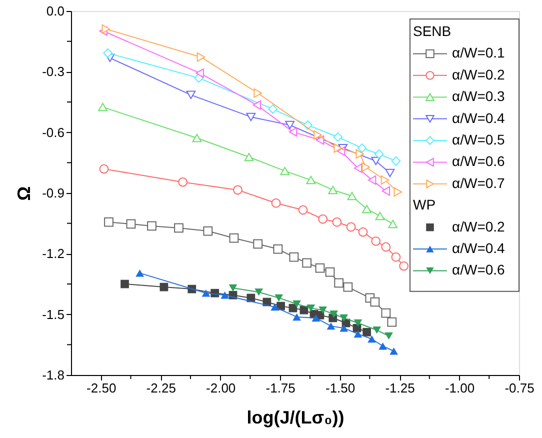  Describe the element at coordinates (424, 204) in the screenshot. I see `annotation: WP` at that location.